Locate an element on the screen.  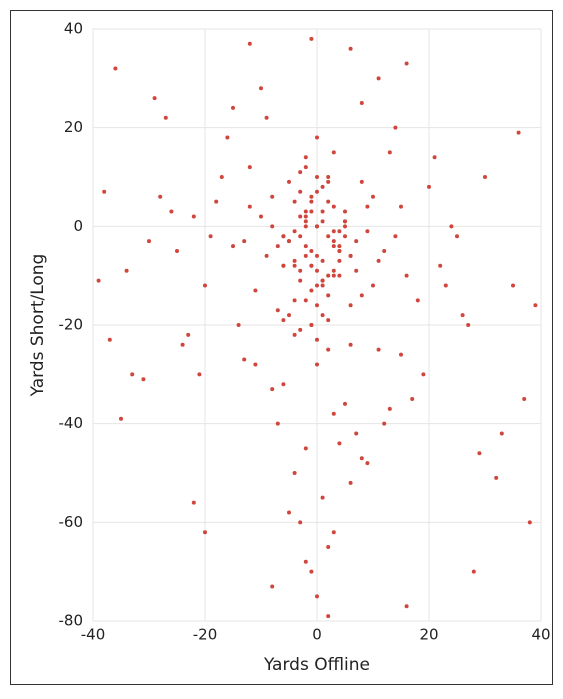
x-tick-label: 0 is located at coordinates (317, 635).